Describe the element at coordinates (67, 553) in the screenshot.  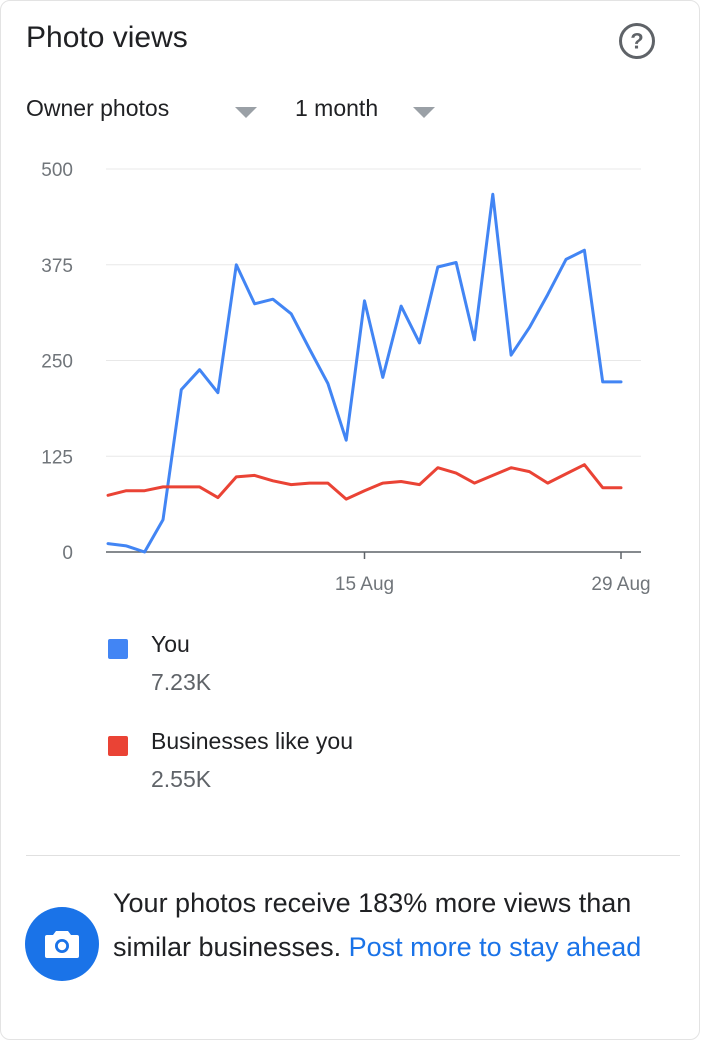
I see `y-tick-label: 0` at that location.